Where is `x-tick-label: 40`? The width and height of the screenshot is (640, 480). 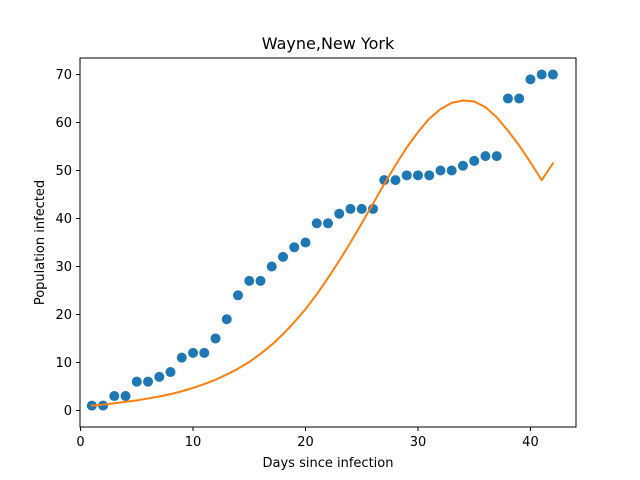
x-tick-label: 40 is located at coordinates (530, 442).